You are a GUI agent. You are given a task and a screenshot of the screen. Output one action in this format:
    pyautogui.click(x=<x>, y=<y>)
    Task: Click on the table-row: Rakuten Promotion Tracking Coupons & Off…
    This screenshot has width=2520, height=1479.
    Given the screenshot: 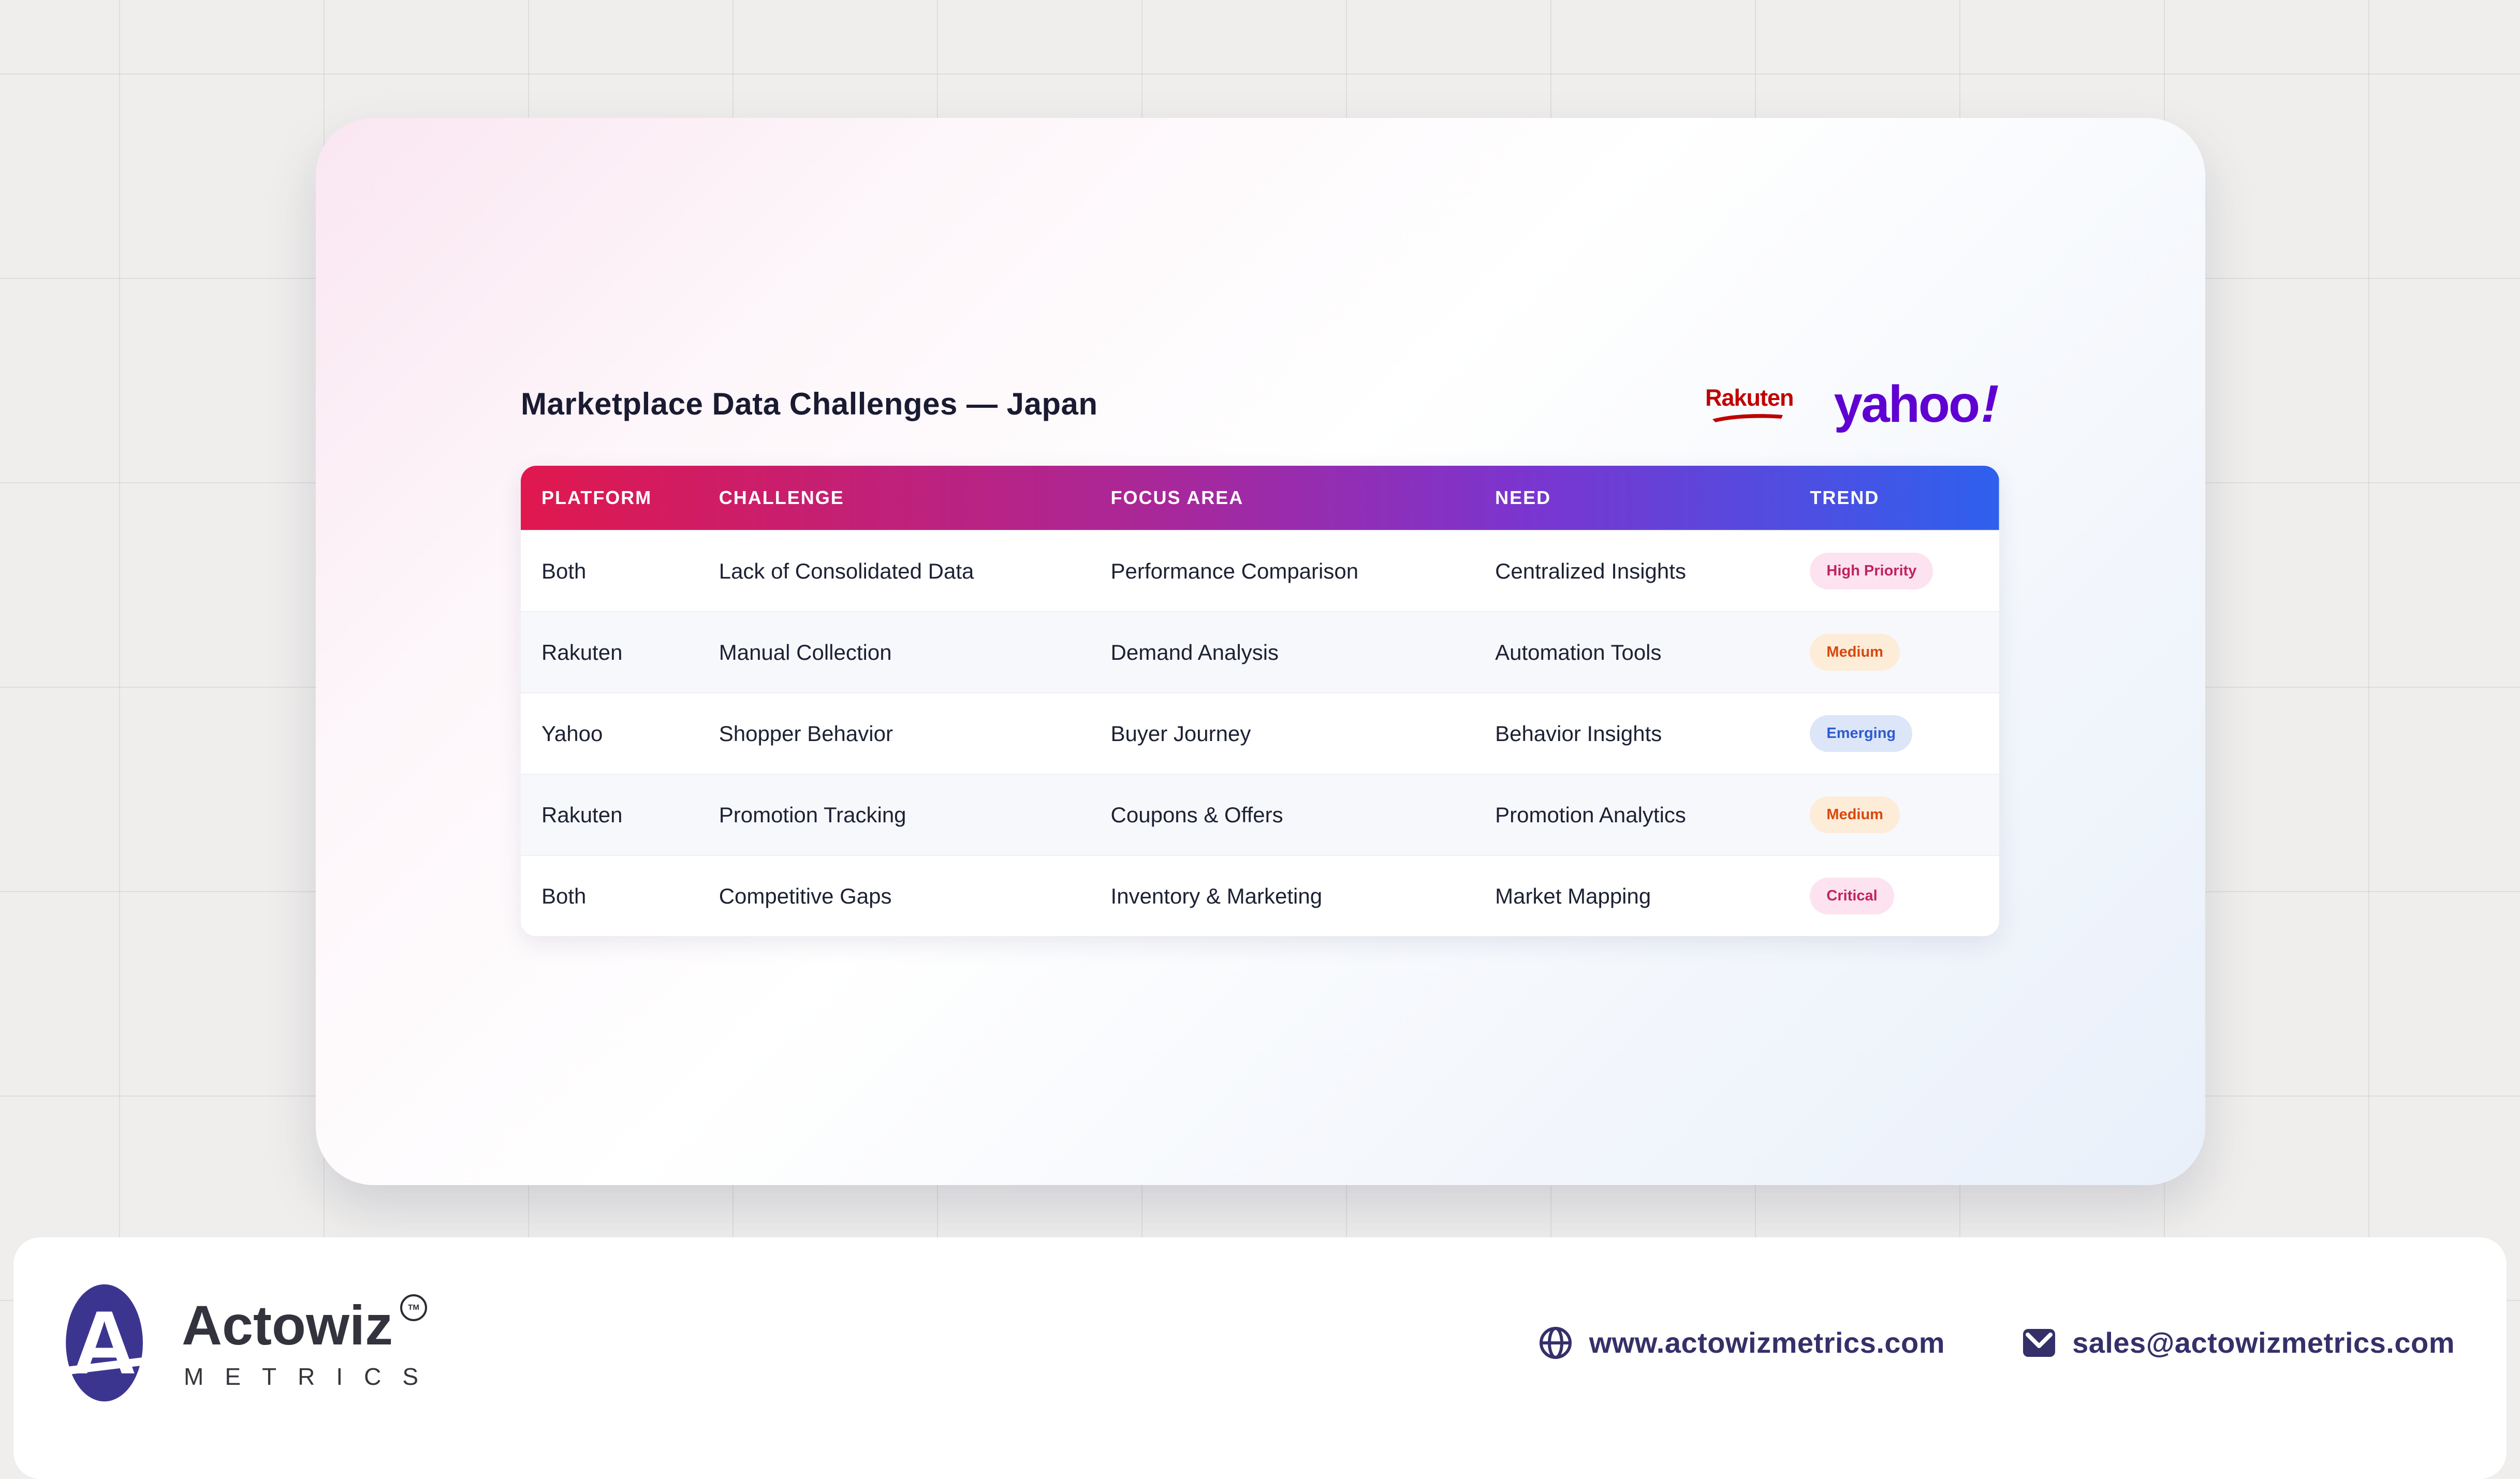 What is the action you would take?
    pyautogui.click(x=1260, y=814)
    